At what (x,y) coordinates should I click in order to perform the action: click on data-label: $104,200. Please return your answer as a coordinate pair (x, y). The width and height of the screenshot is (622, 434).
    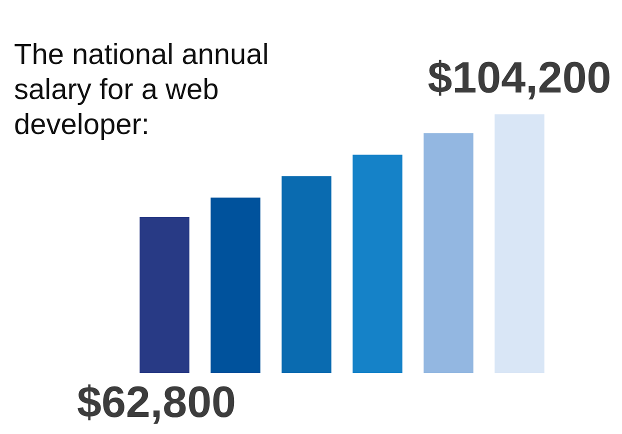
    Looking at the image, I should click on (520, 77).